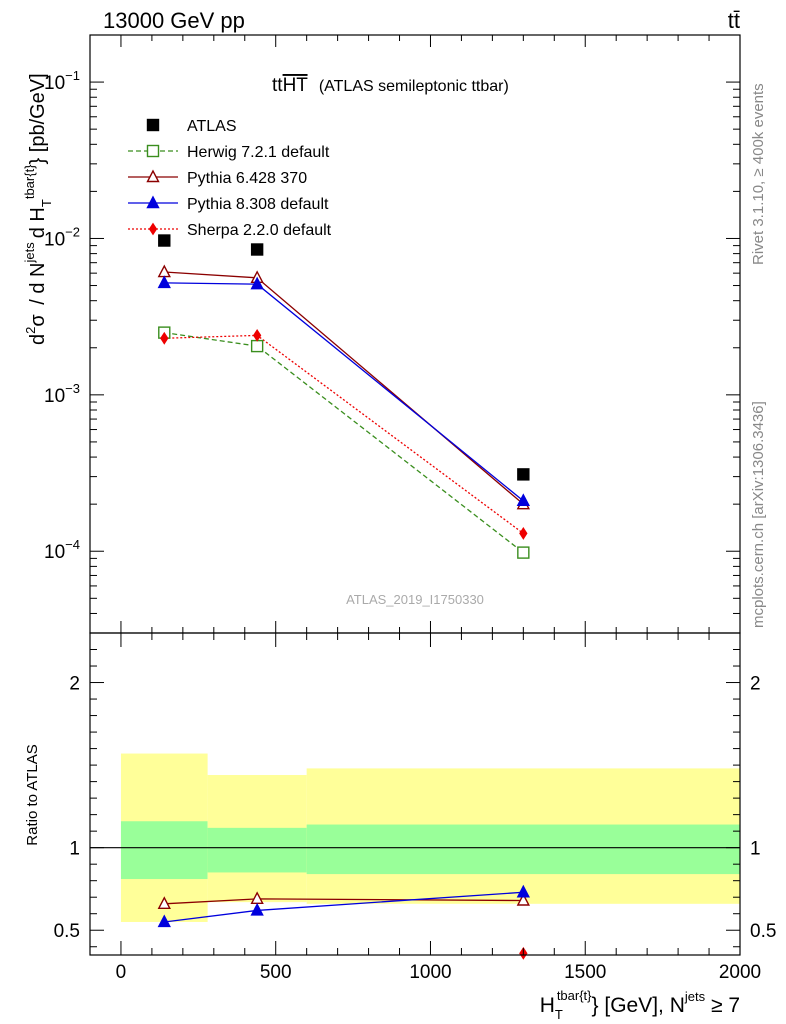 Image resolution: width=786 pixels, height=1024 pixels. Describe the element at coordinates (758, 514) in the screenshot. I see `mcplots-label: mcplots.cern.ch [arXiv:1306.3436]` at that location.